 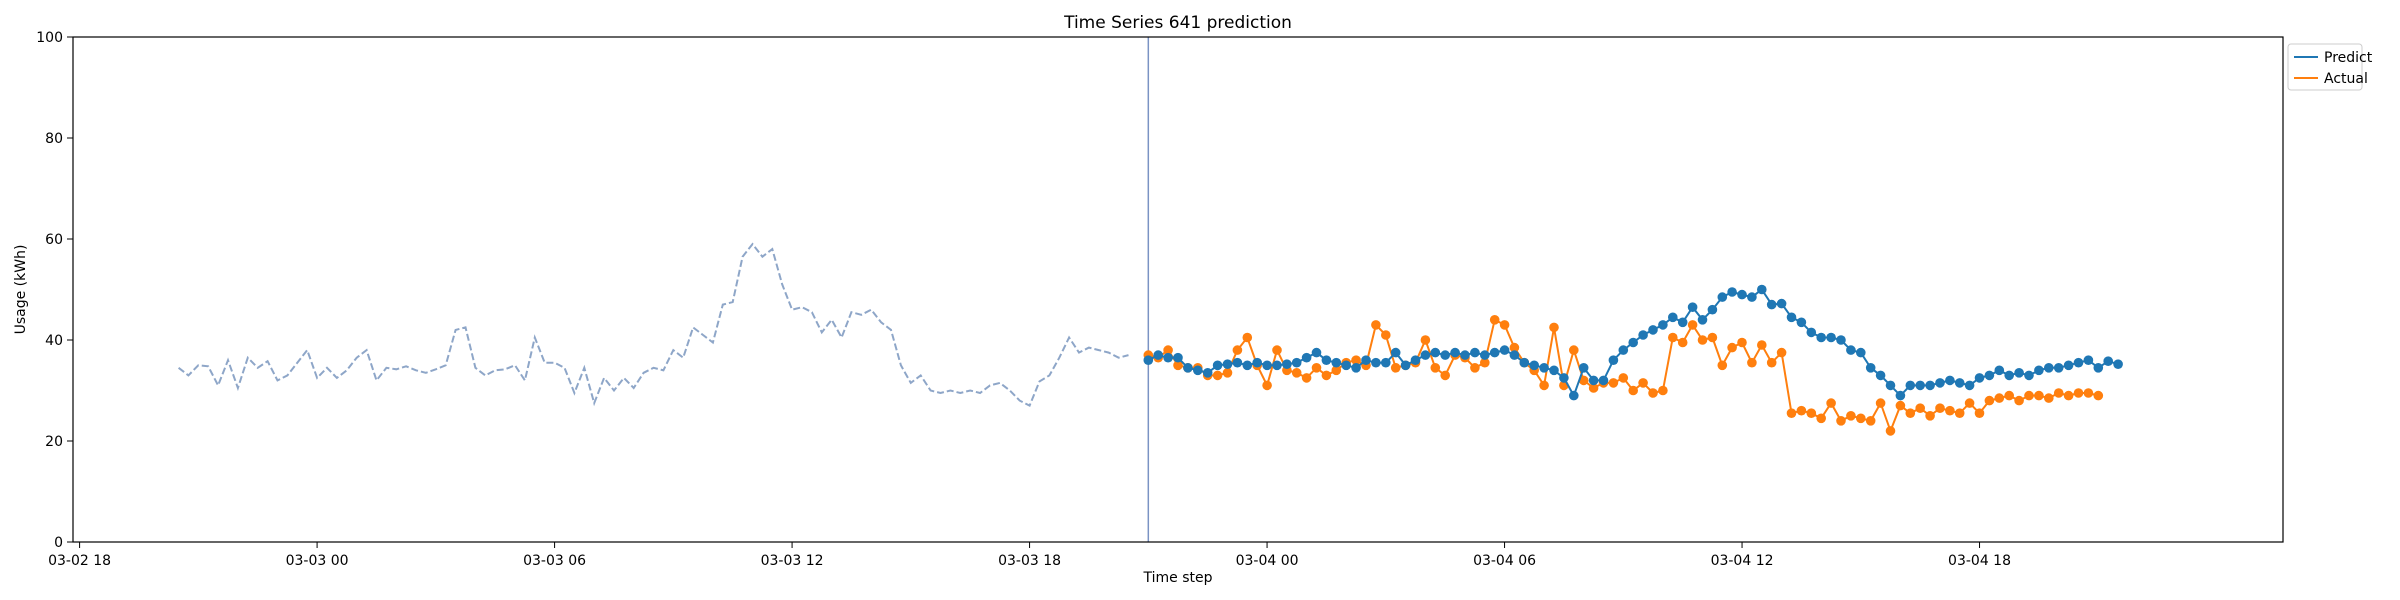 What do you see at coordinates (1178, 578) in the screenshot?
I see `x-axis-title: Time step` at bounding box center [1178, 578].